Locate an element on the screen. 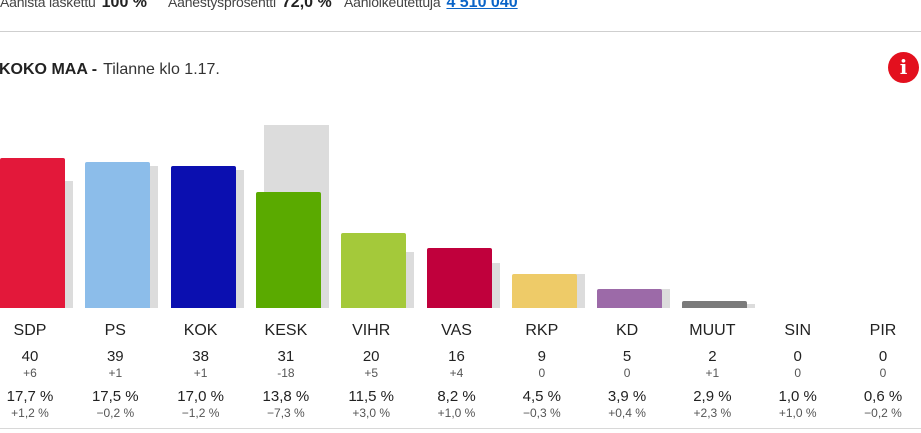 The height and width of the screenshot is (433, 921). seat-count: 16 is located at coordinates (456, 356).